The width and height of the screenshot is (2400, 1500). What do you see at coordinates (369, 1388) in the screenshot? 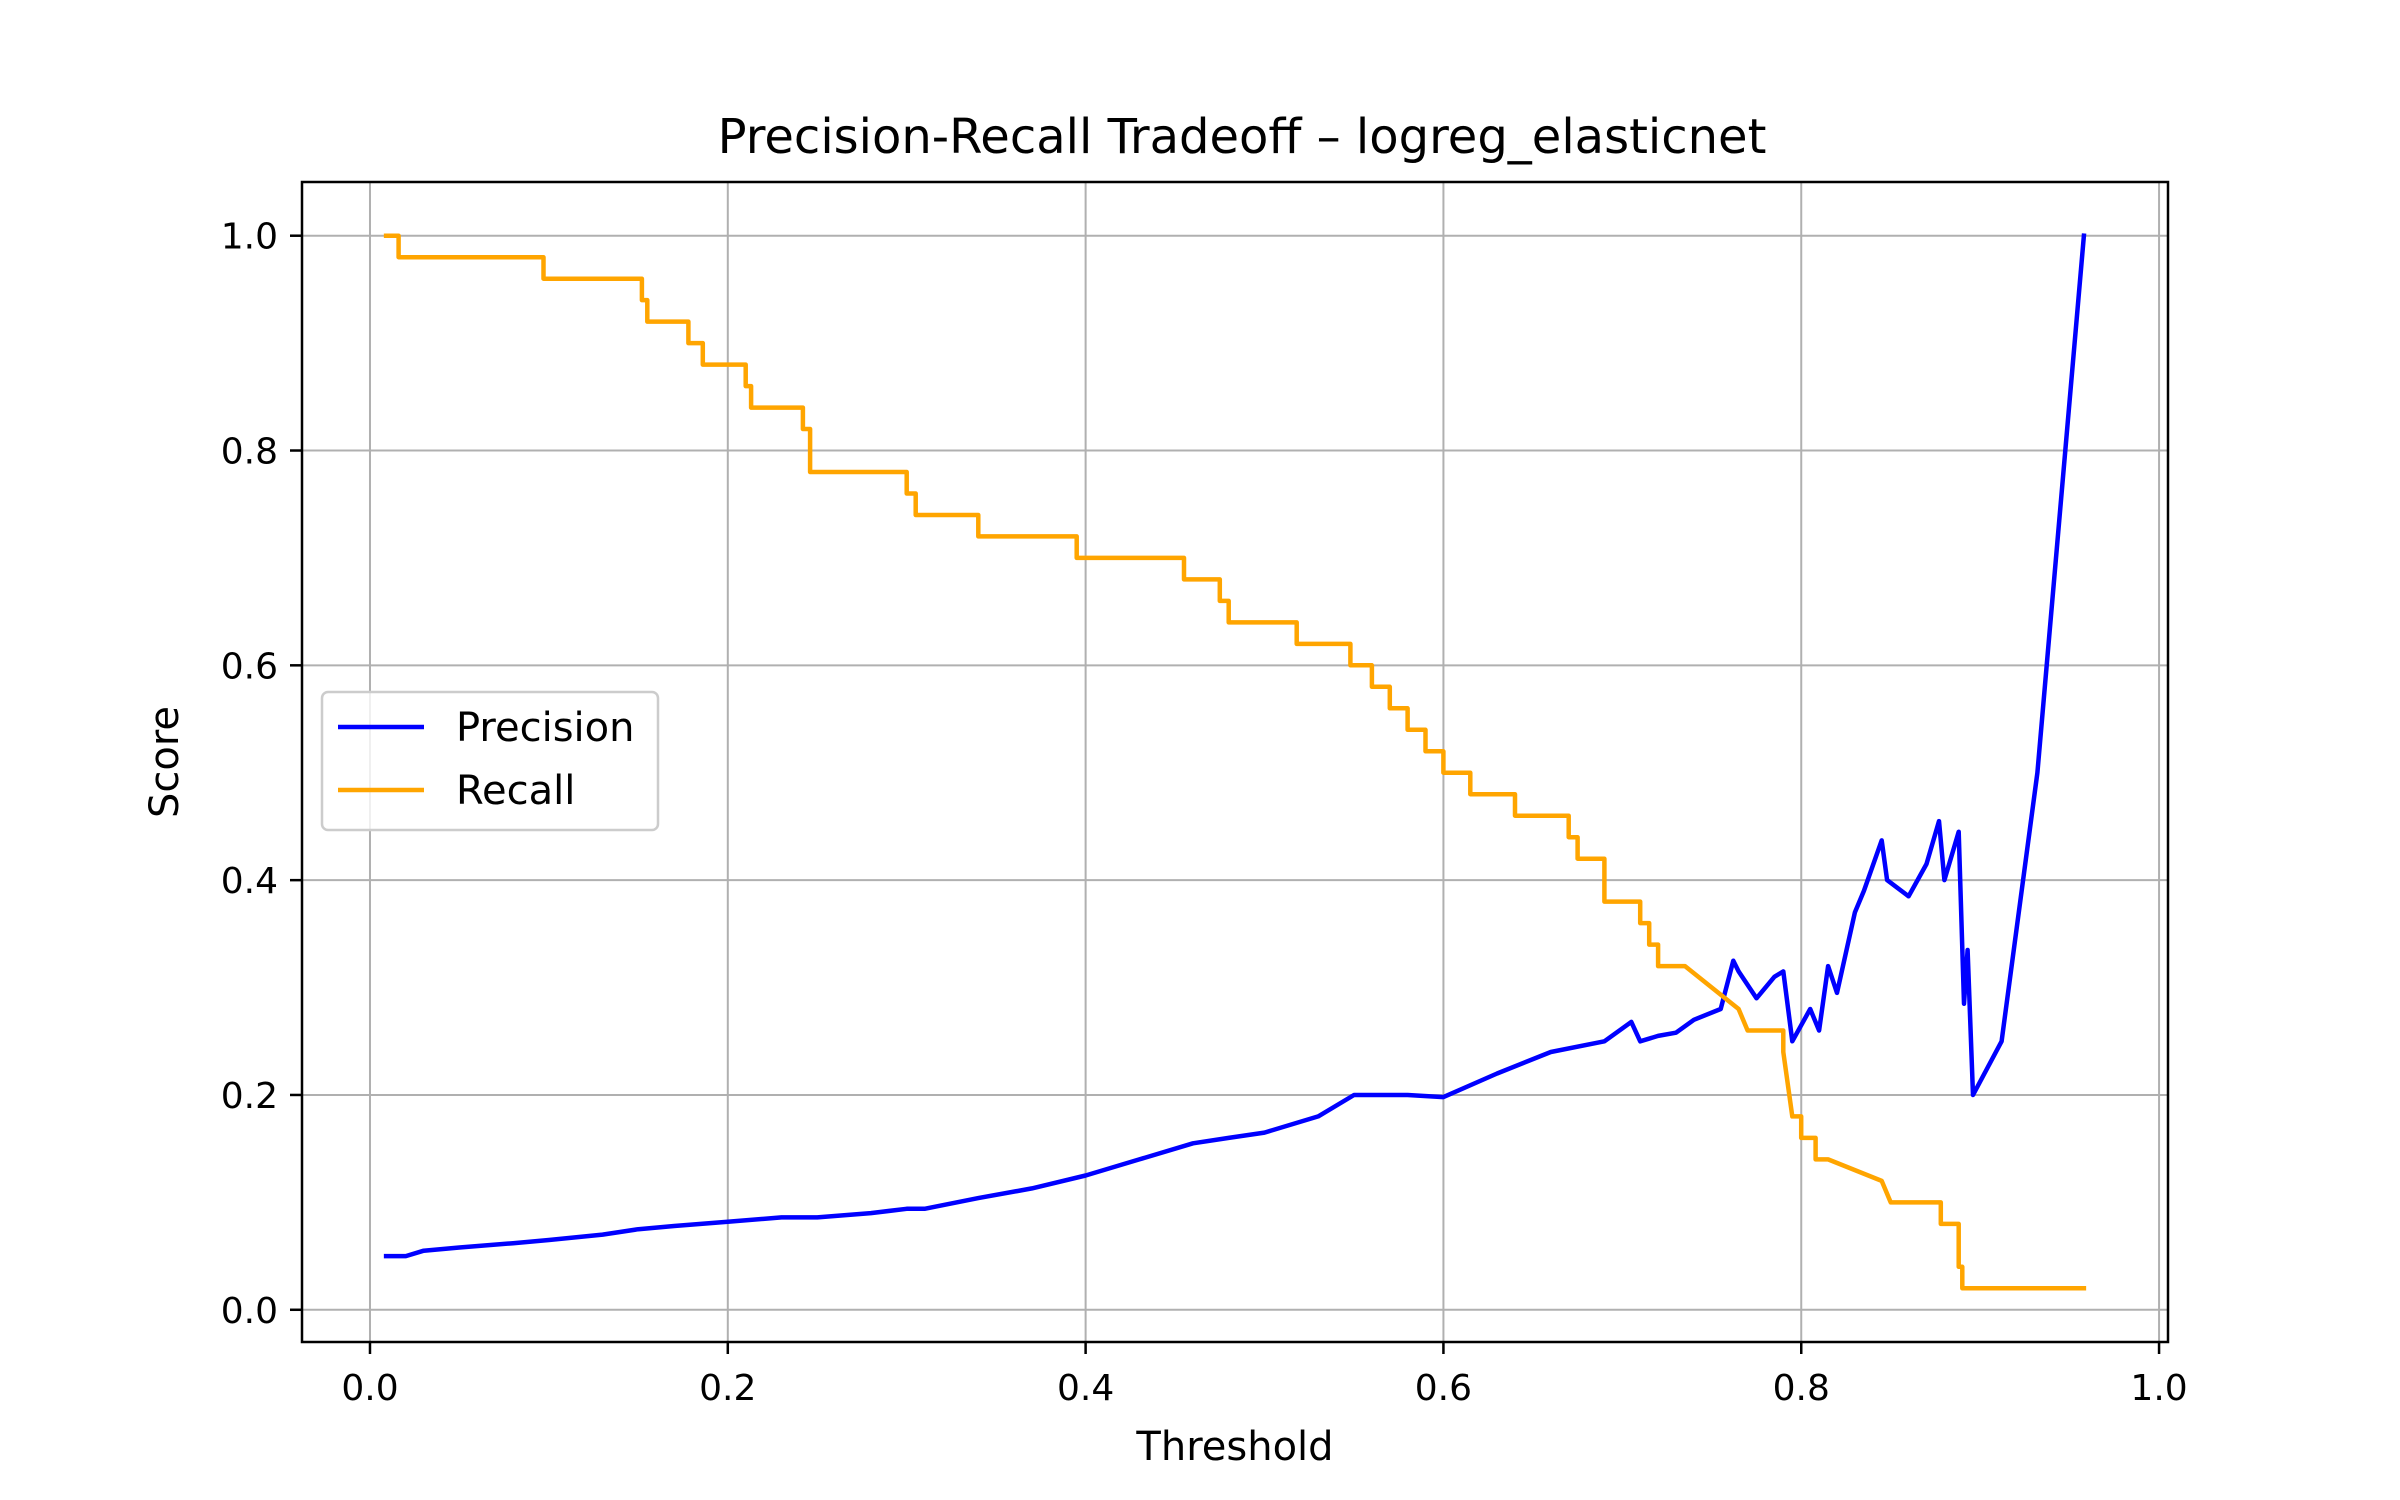
I see `x-tick-label: 0.0` at bounding box center [369, 1388].